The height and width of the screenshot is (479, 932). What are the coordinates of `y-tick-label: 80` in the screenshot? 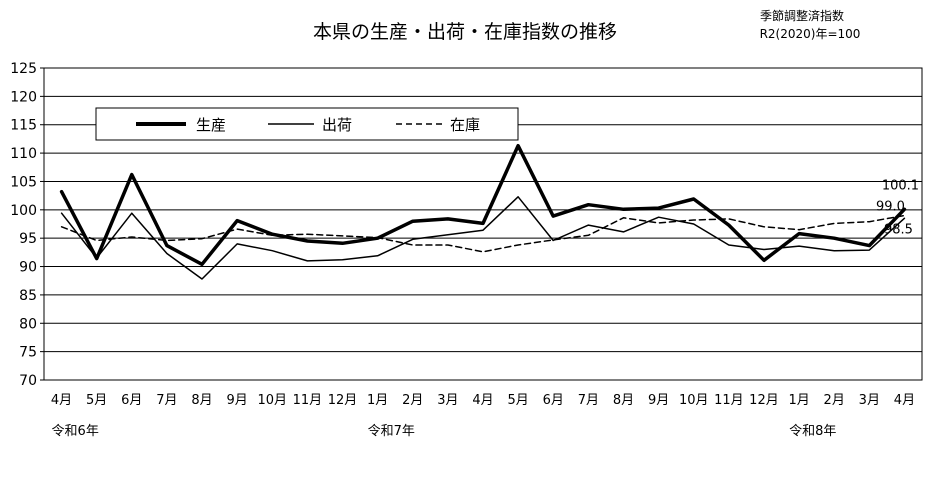 It's located at (28, 324).